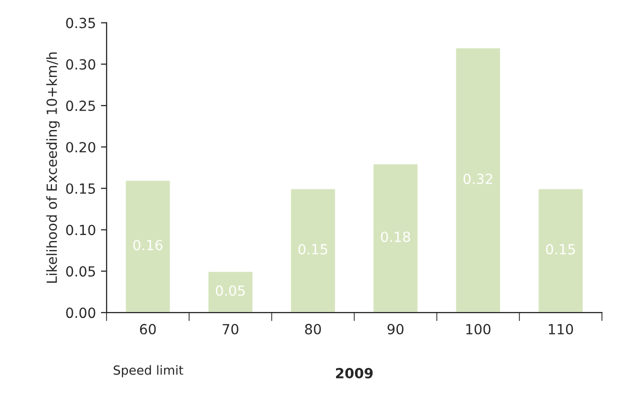  I want to click on x-axis-title: 2009, so click(354, 373).